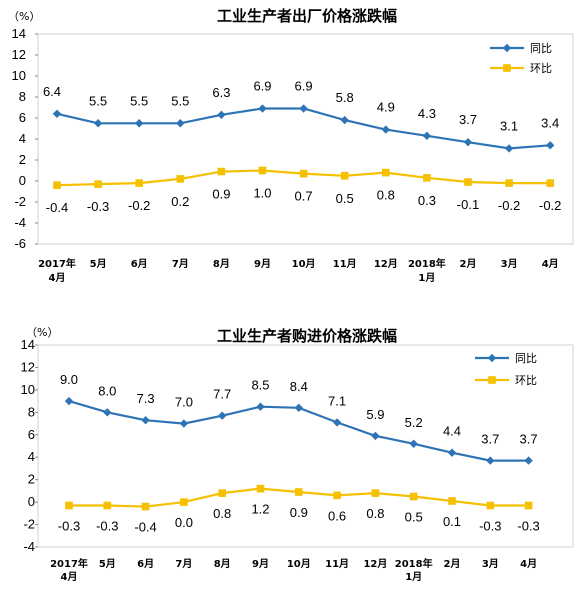  Describe the element at coordinates (427, 200) in the screenshot. I see `data-label: 0.3` at that location.